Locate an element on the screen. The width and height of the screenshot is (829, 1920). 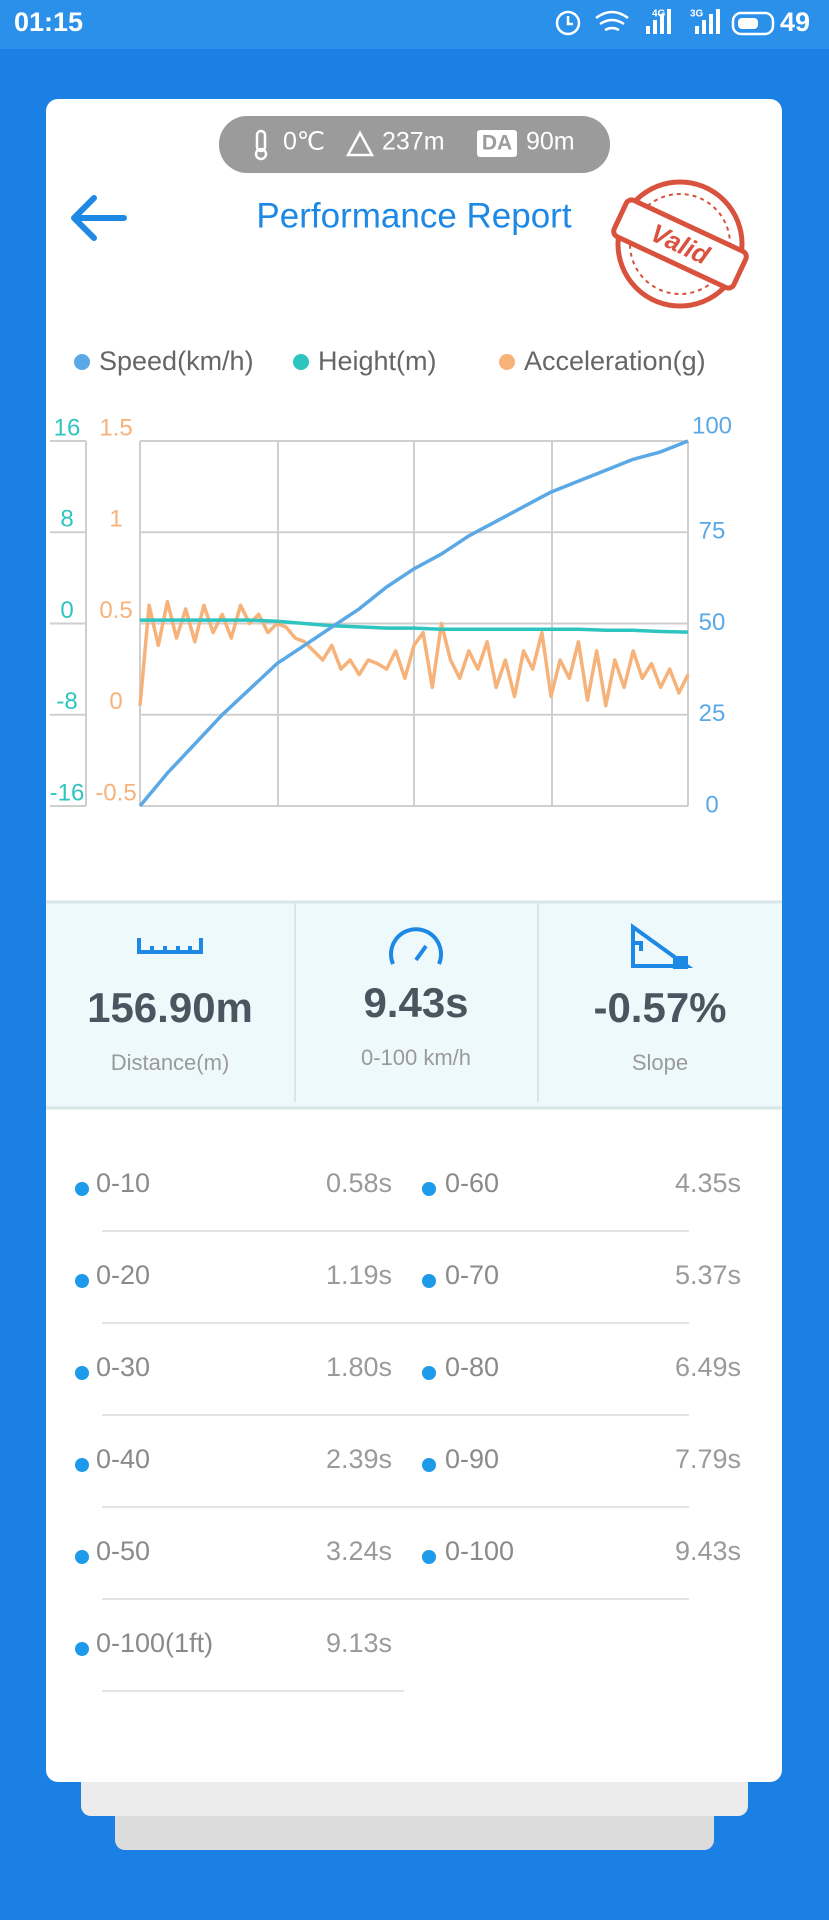
time-value: 4.35s is located at coordinates (708, 1183).